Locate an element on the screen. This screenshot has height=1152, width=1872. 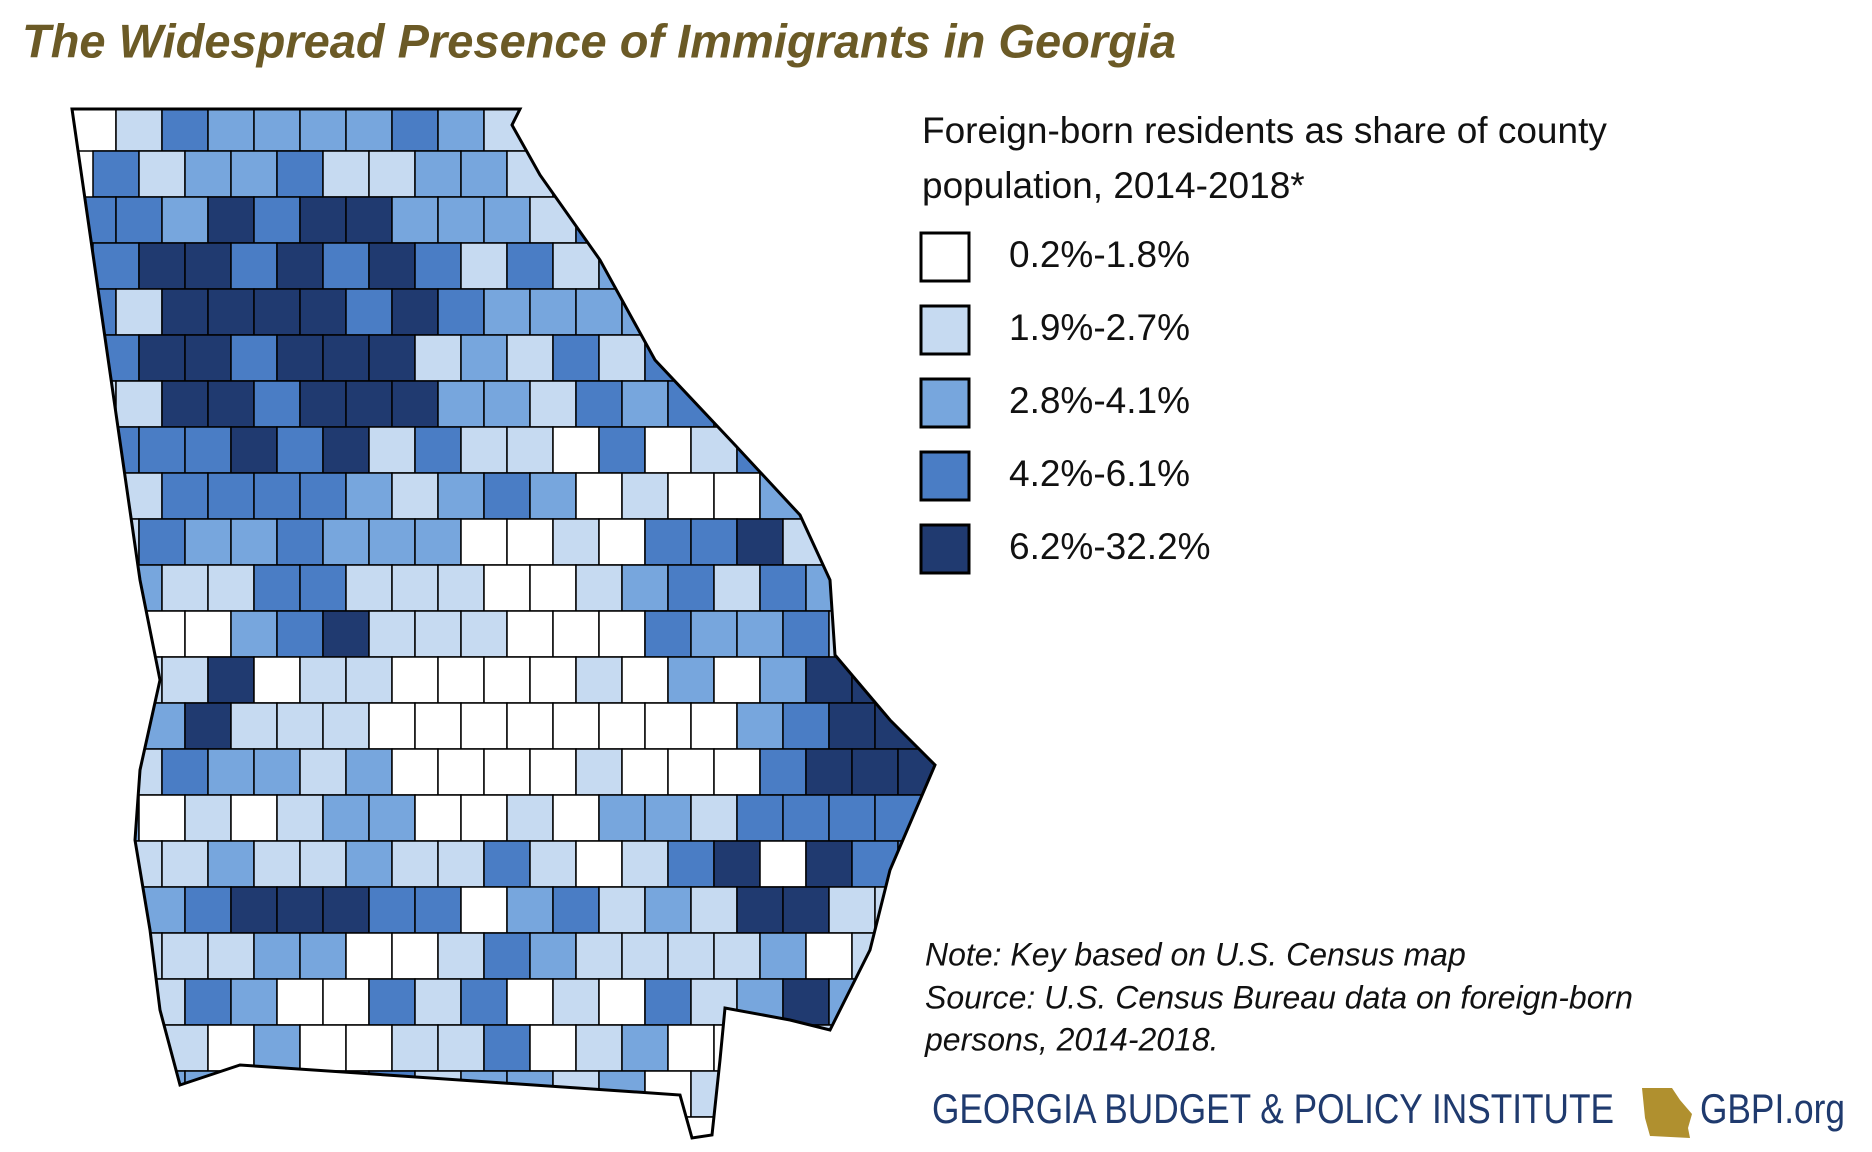
logo-icon is located at coordinates (1667, 1113).